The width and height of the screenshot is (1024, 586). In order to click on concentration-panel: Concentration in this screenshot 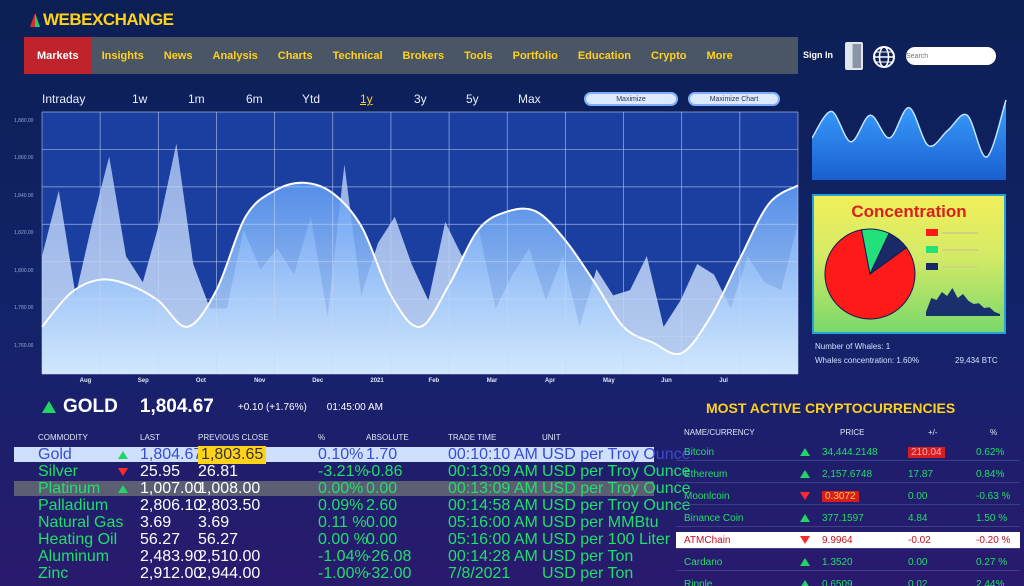, I will do `click(909, 264)`.